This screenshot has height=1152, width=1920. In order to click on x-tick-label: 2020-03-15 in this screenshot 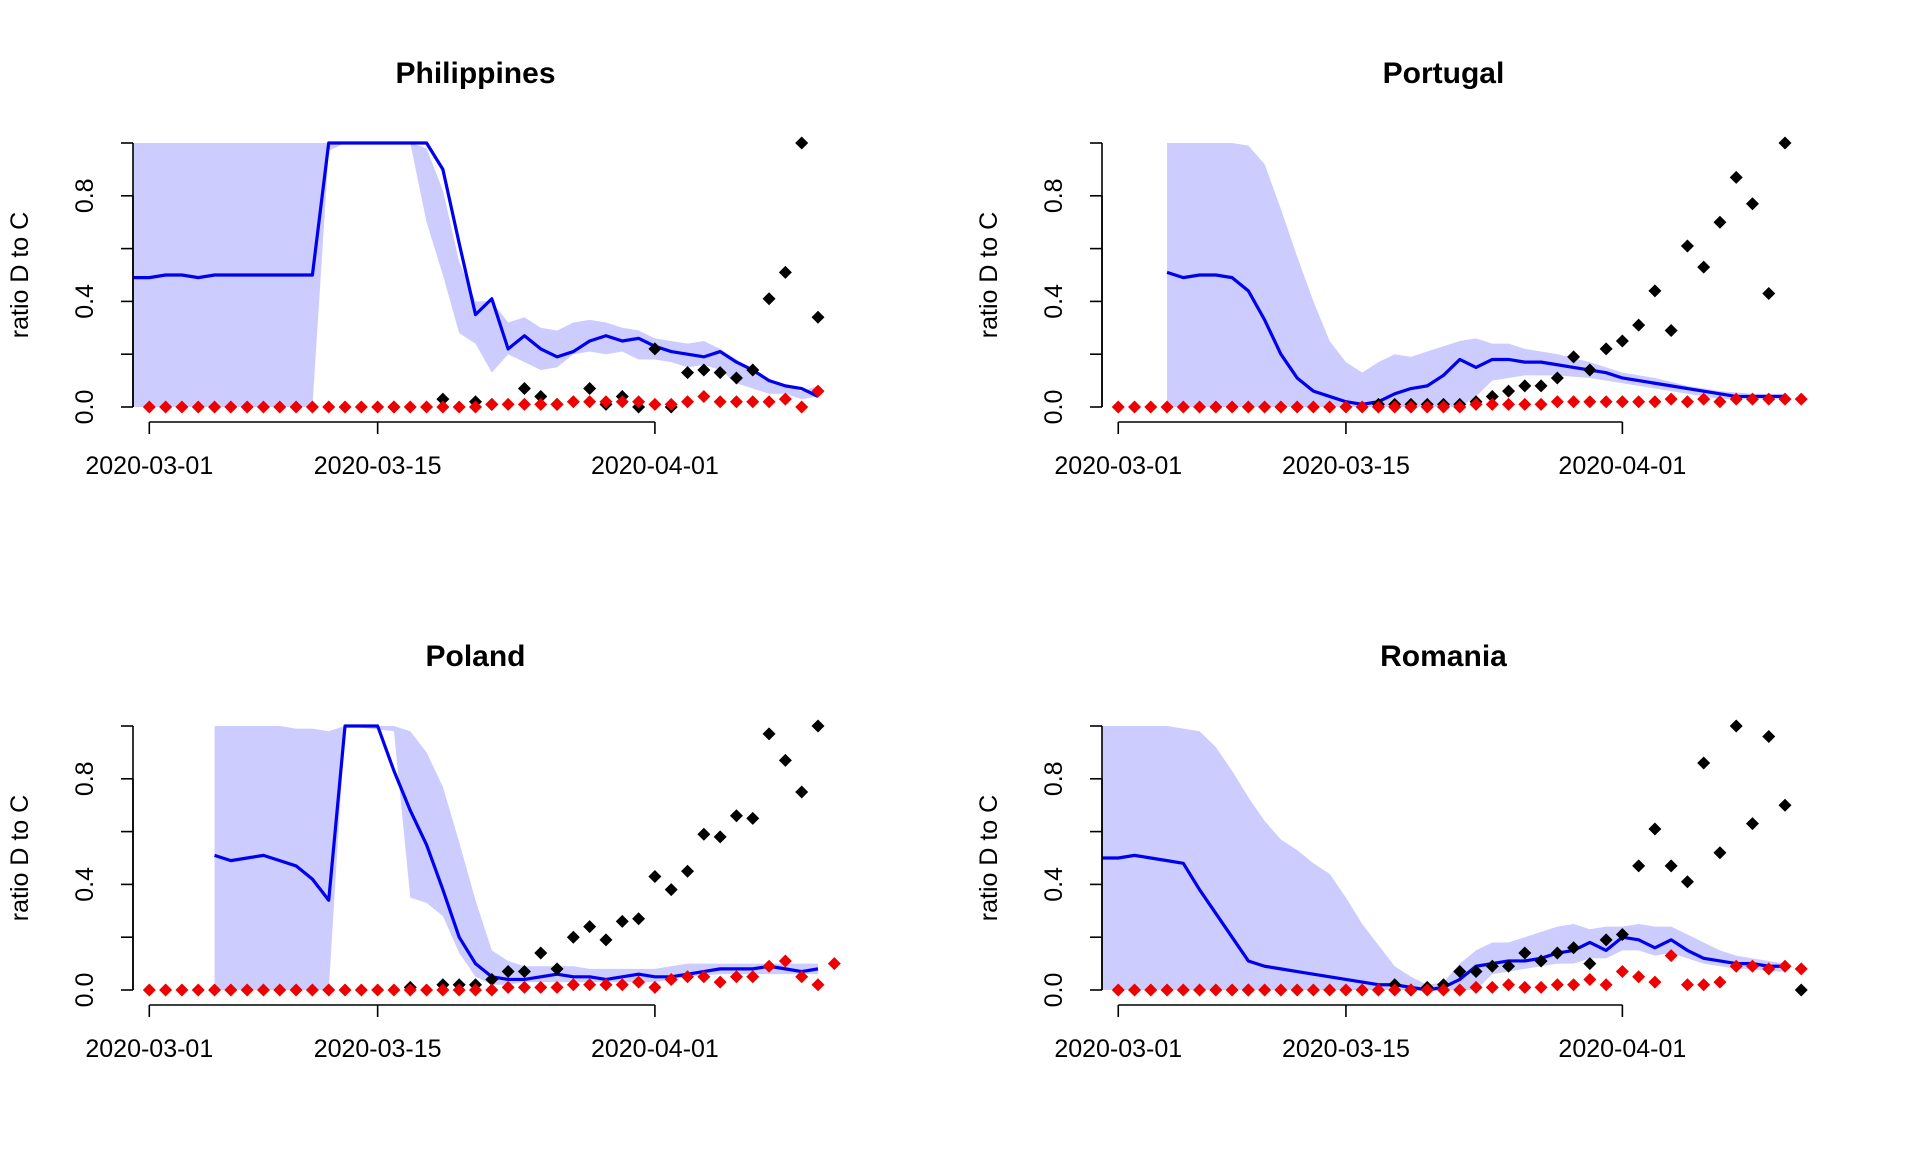, I will do `click(378, 1049)`.